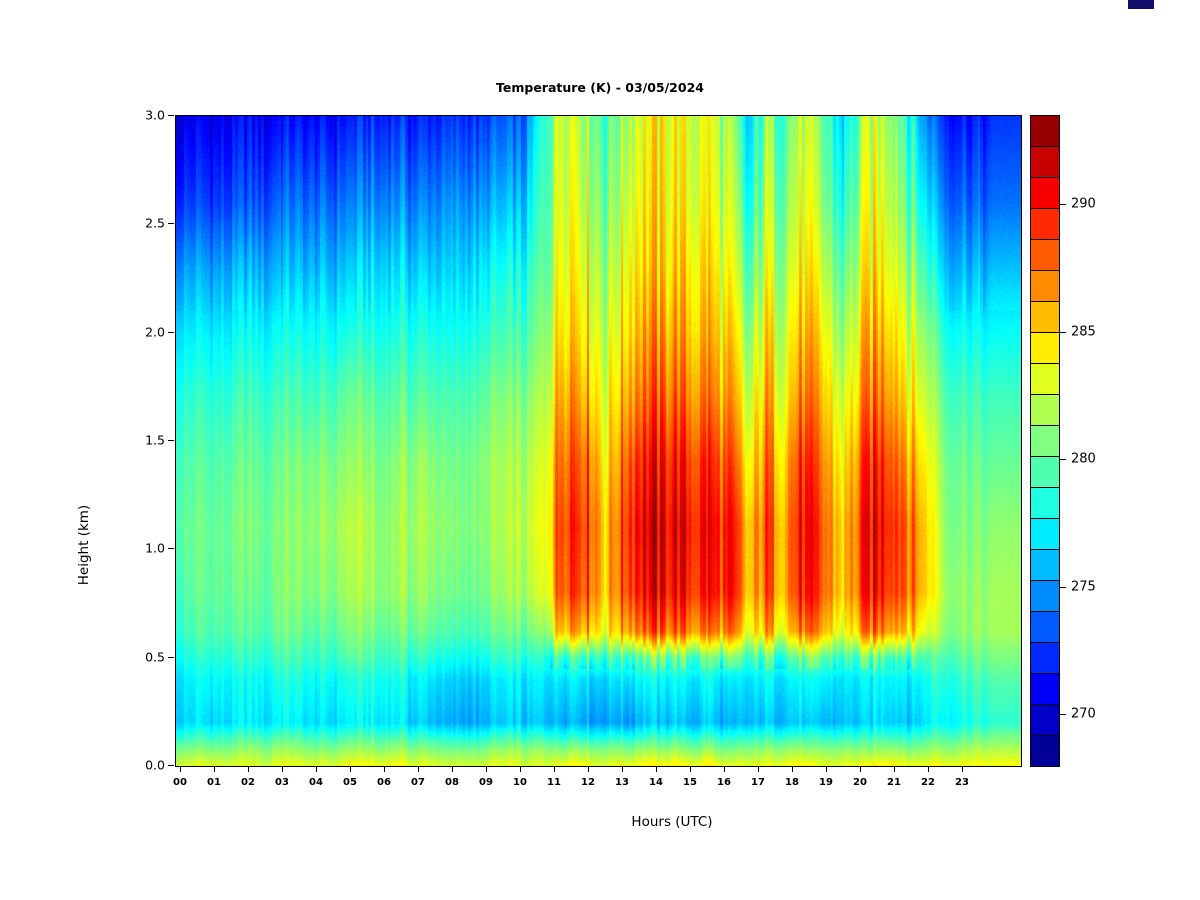 This screenshot has height=900, width=1200. Describe the element at coordinates (180, 782) in the screenshot. I see `x-tick-label: 00` at that location.